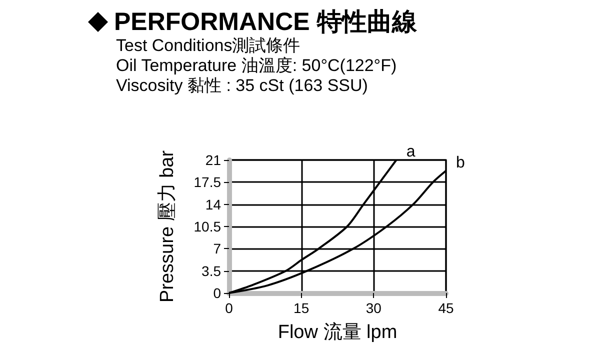 The height and width of the screenshot is (350, 600). I want to click on y-tick-label: 10.5, so click(208, 226).